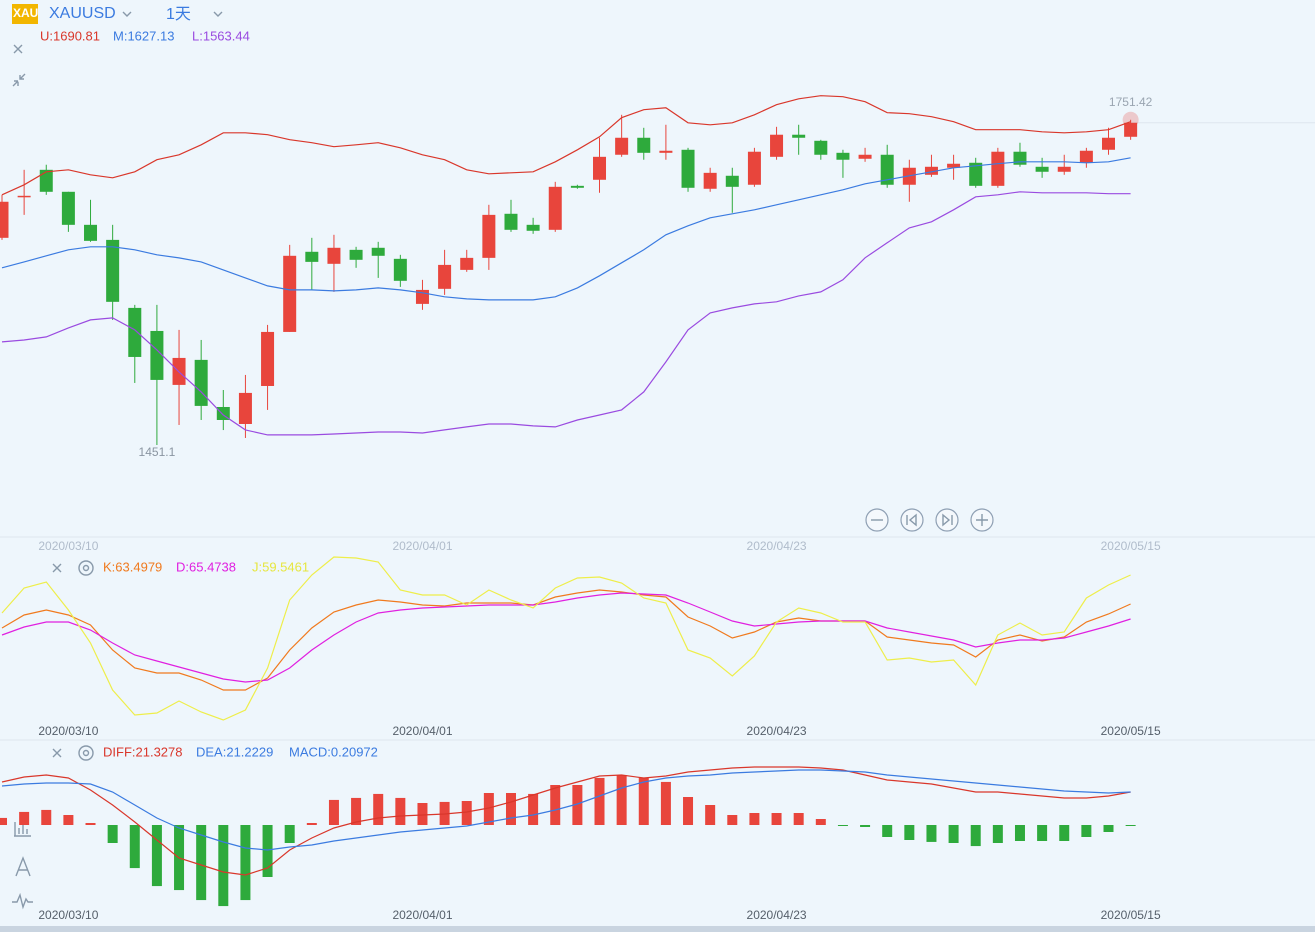 This screenshot has height=932, width=1315. I want to click on symbol-logo-text: XAU, so click(25, 13).